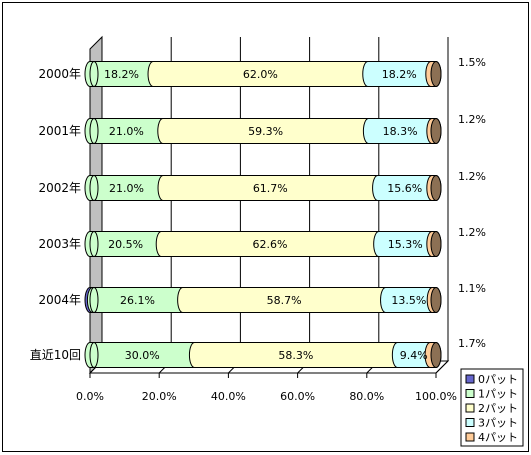 Image resolution: width=531 pixels, height=455 pixels. What do you see at coordinates (472, 343) in the screenshot?
I see `data-label: 1.7%` at bounding box center [472, 343].